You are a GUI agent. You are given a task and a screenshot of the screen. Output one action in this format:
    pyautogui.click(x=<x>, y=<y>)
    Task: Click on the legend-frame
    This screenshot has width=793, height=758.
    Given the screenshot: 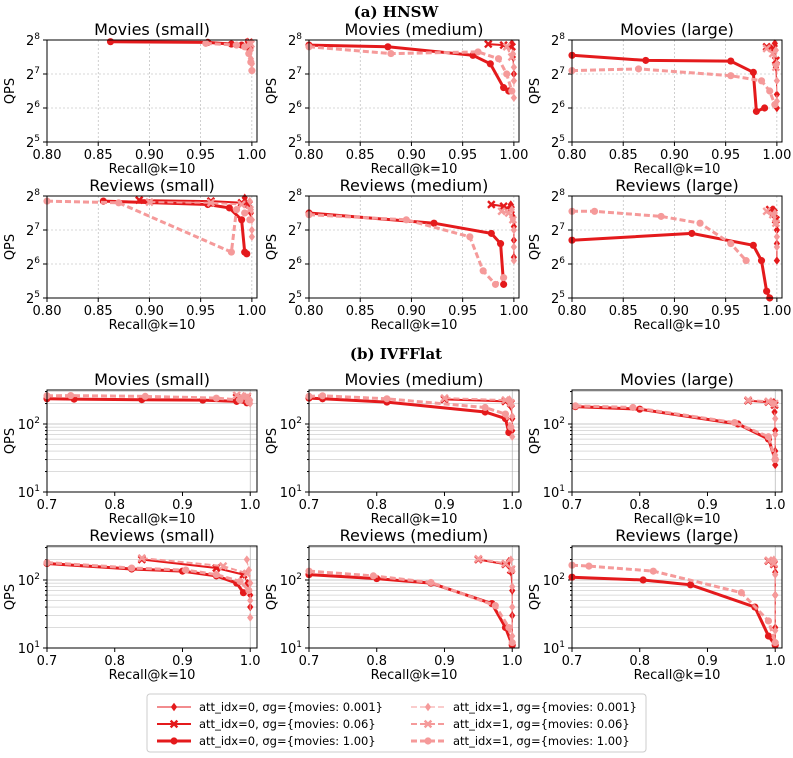 What is the action you would take?
    pyautogui.click(x=396, y=723)
    